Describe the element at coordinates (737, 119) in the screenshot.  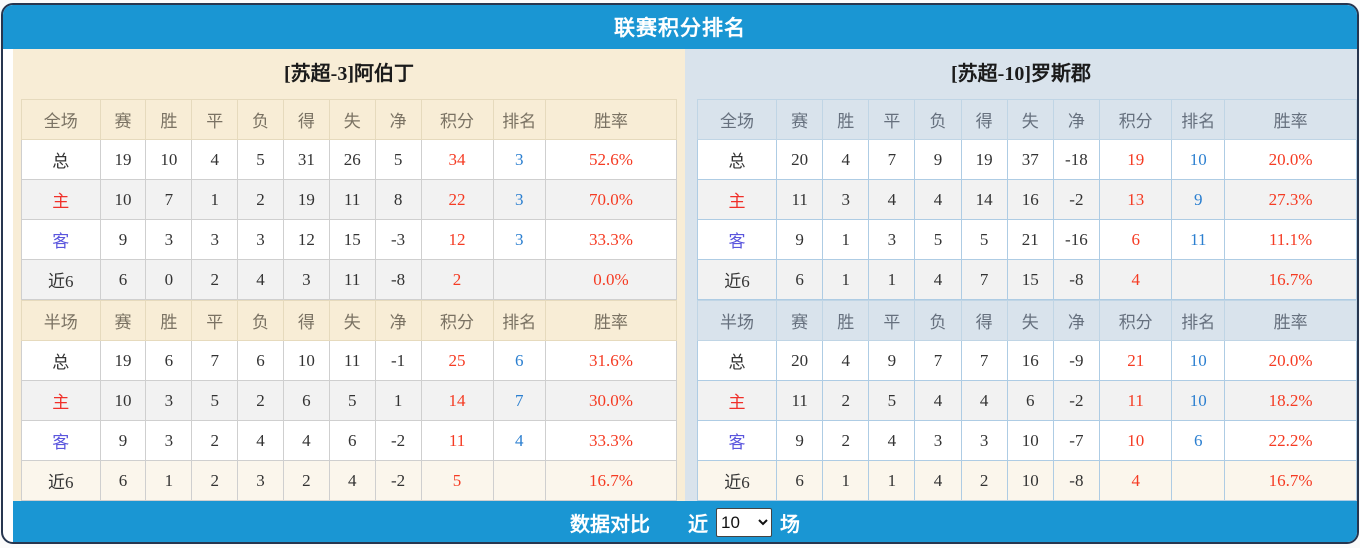
I see `section-label-cell: 全场` at that location.